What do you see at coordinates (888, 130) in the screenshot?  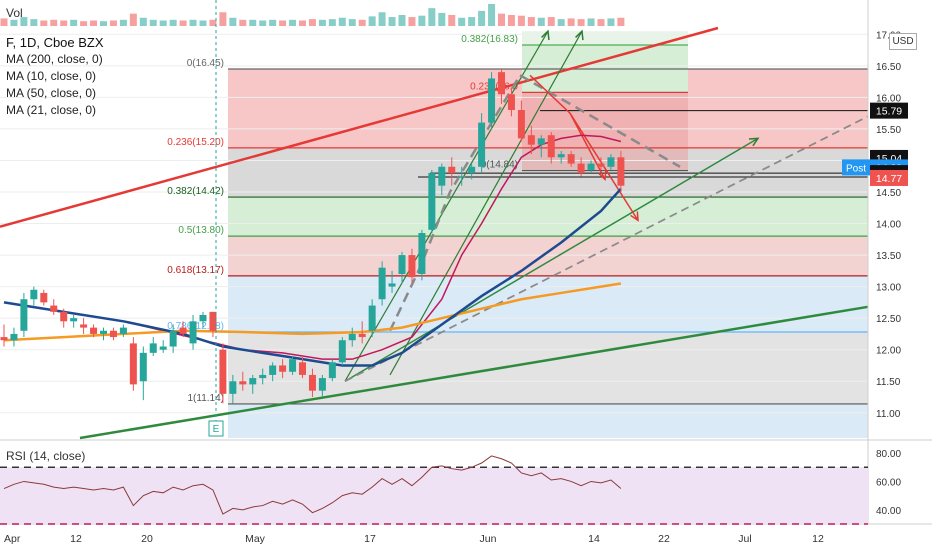 I see `price-tick-label: 15.50` at bounding box center [888, 130].